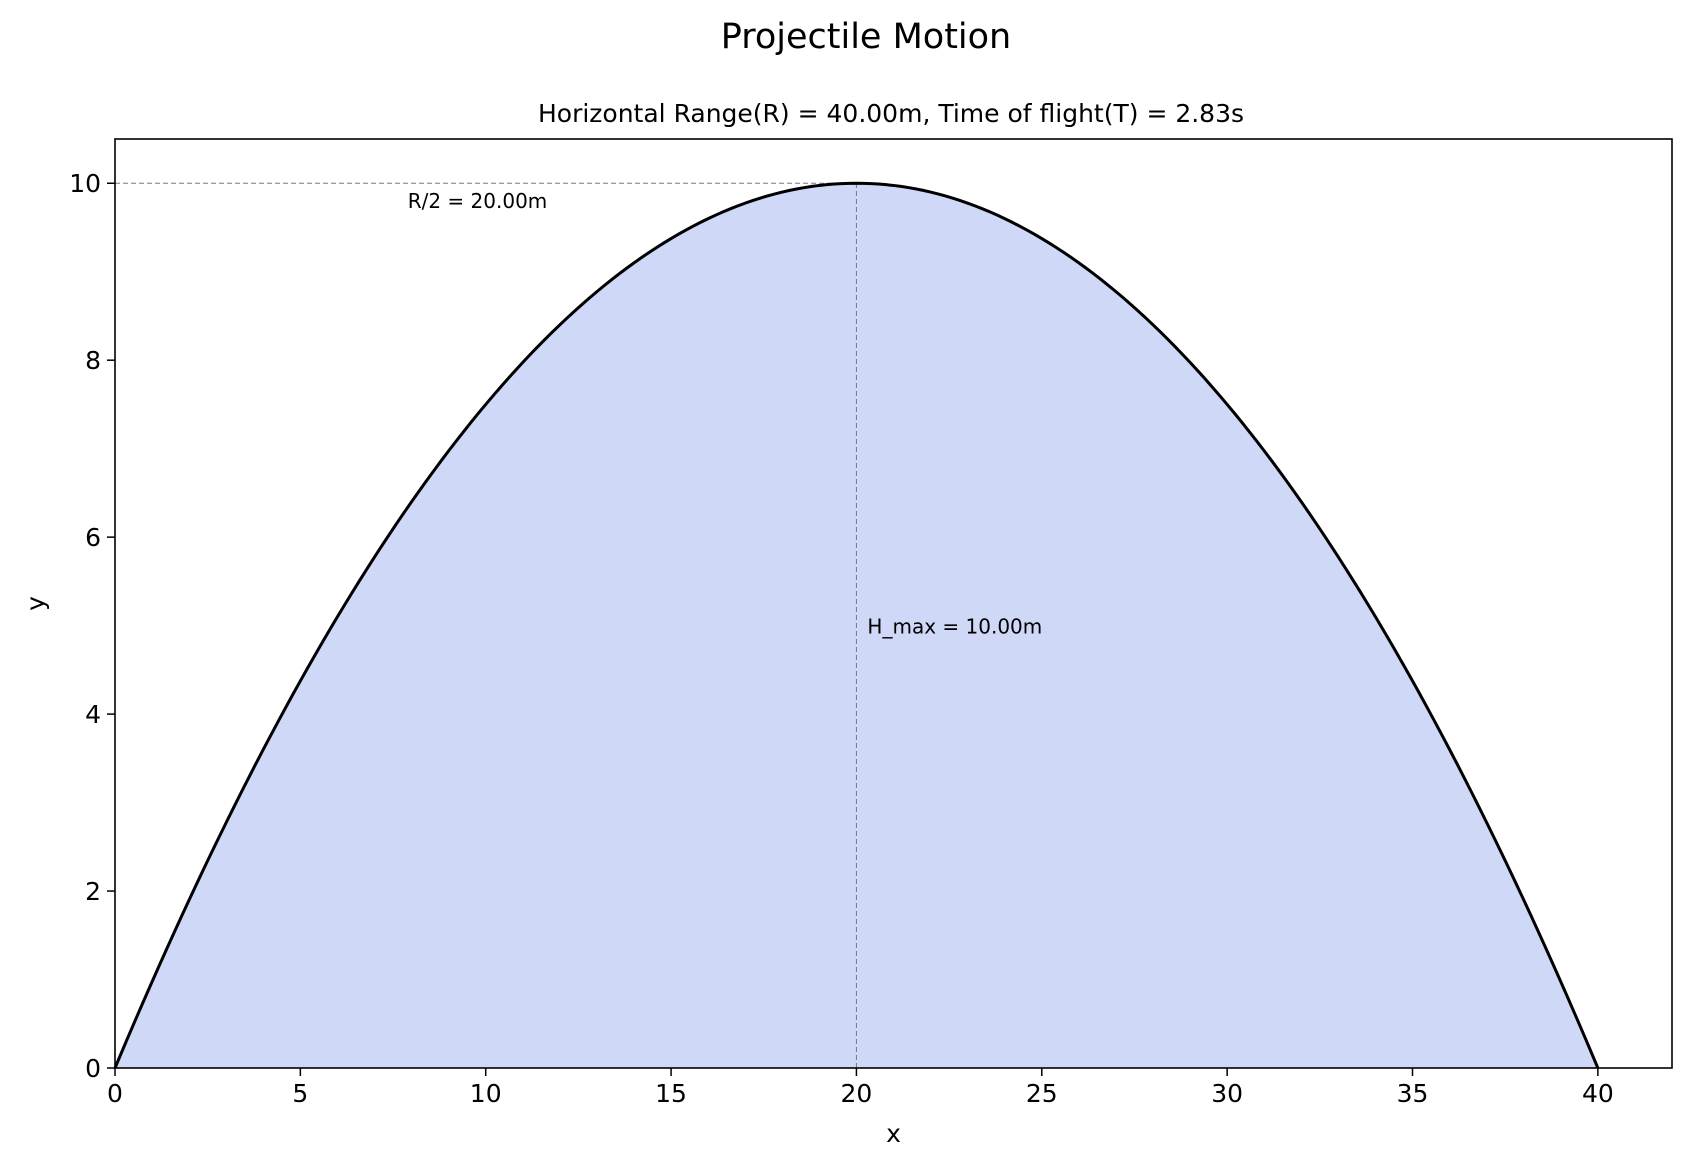  I want to click on y-tick-label: 0, so click(93, 1068).